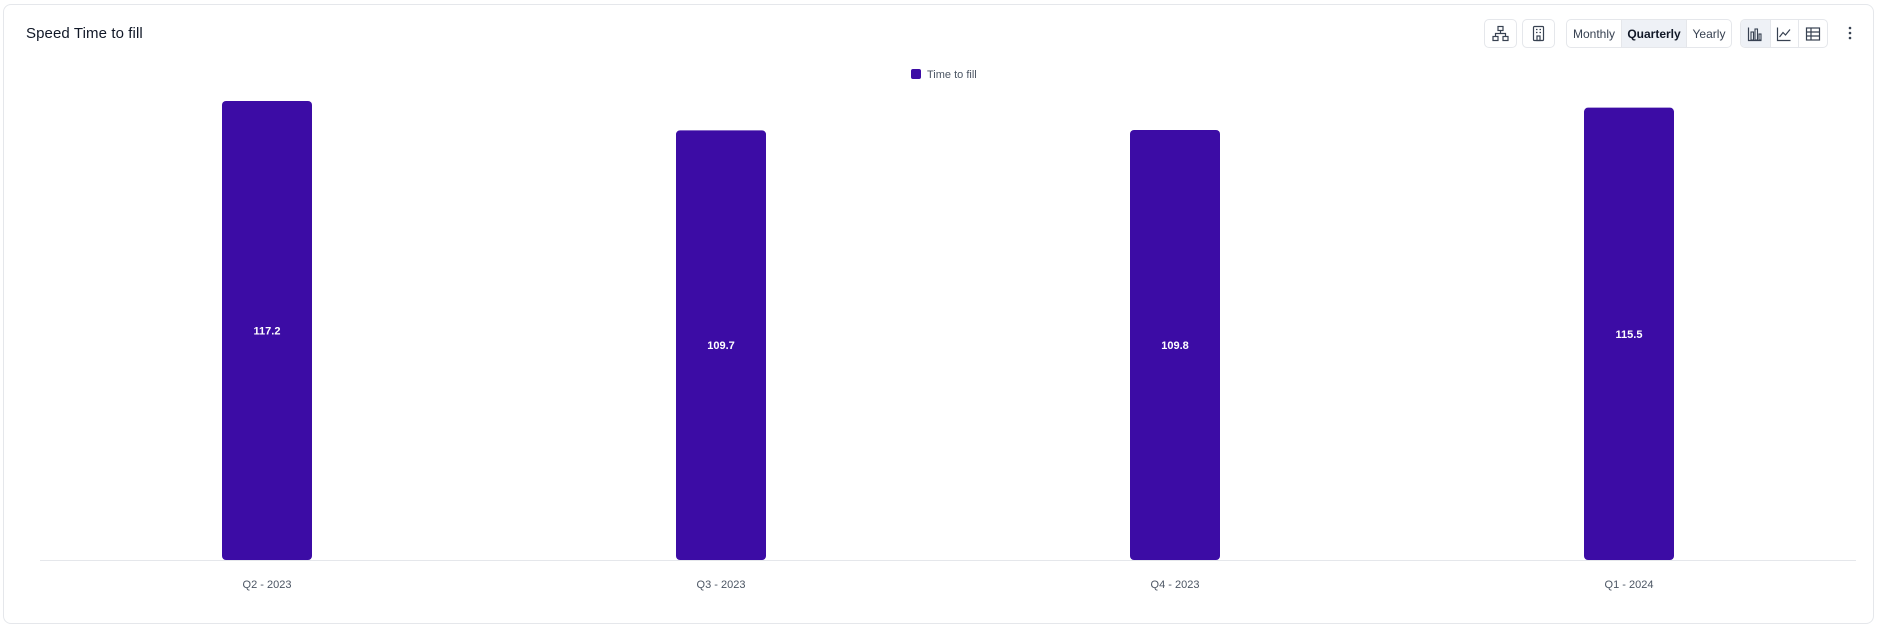 The image size is (1879, 629). Describe the element at coordinates (952, 75) in the screenshot. I see `legend-label: Time to fill` at that location.